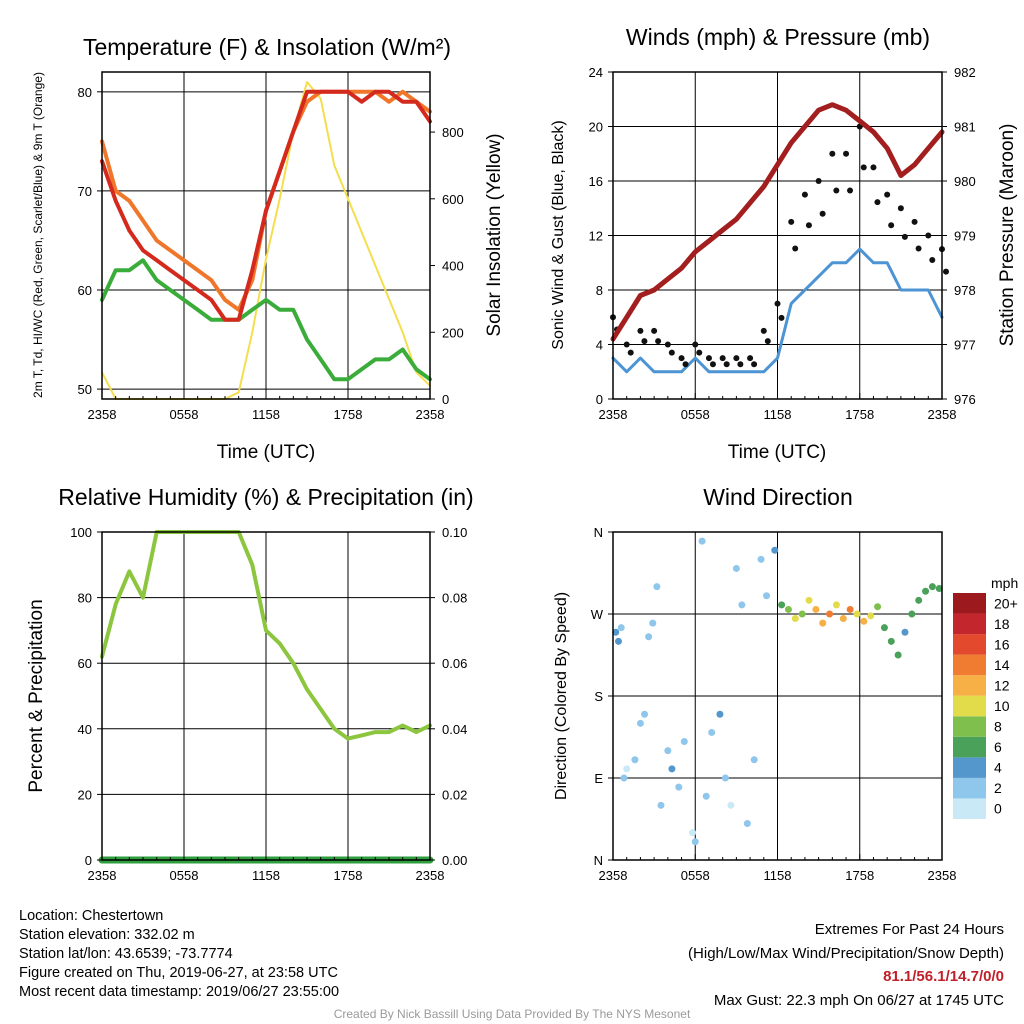  What do you see at coordinates (1002, 685) in the screenshot?
I see `colorbar-label: 12` at bounding box center [1002, 685].